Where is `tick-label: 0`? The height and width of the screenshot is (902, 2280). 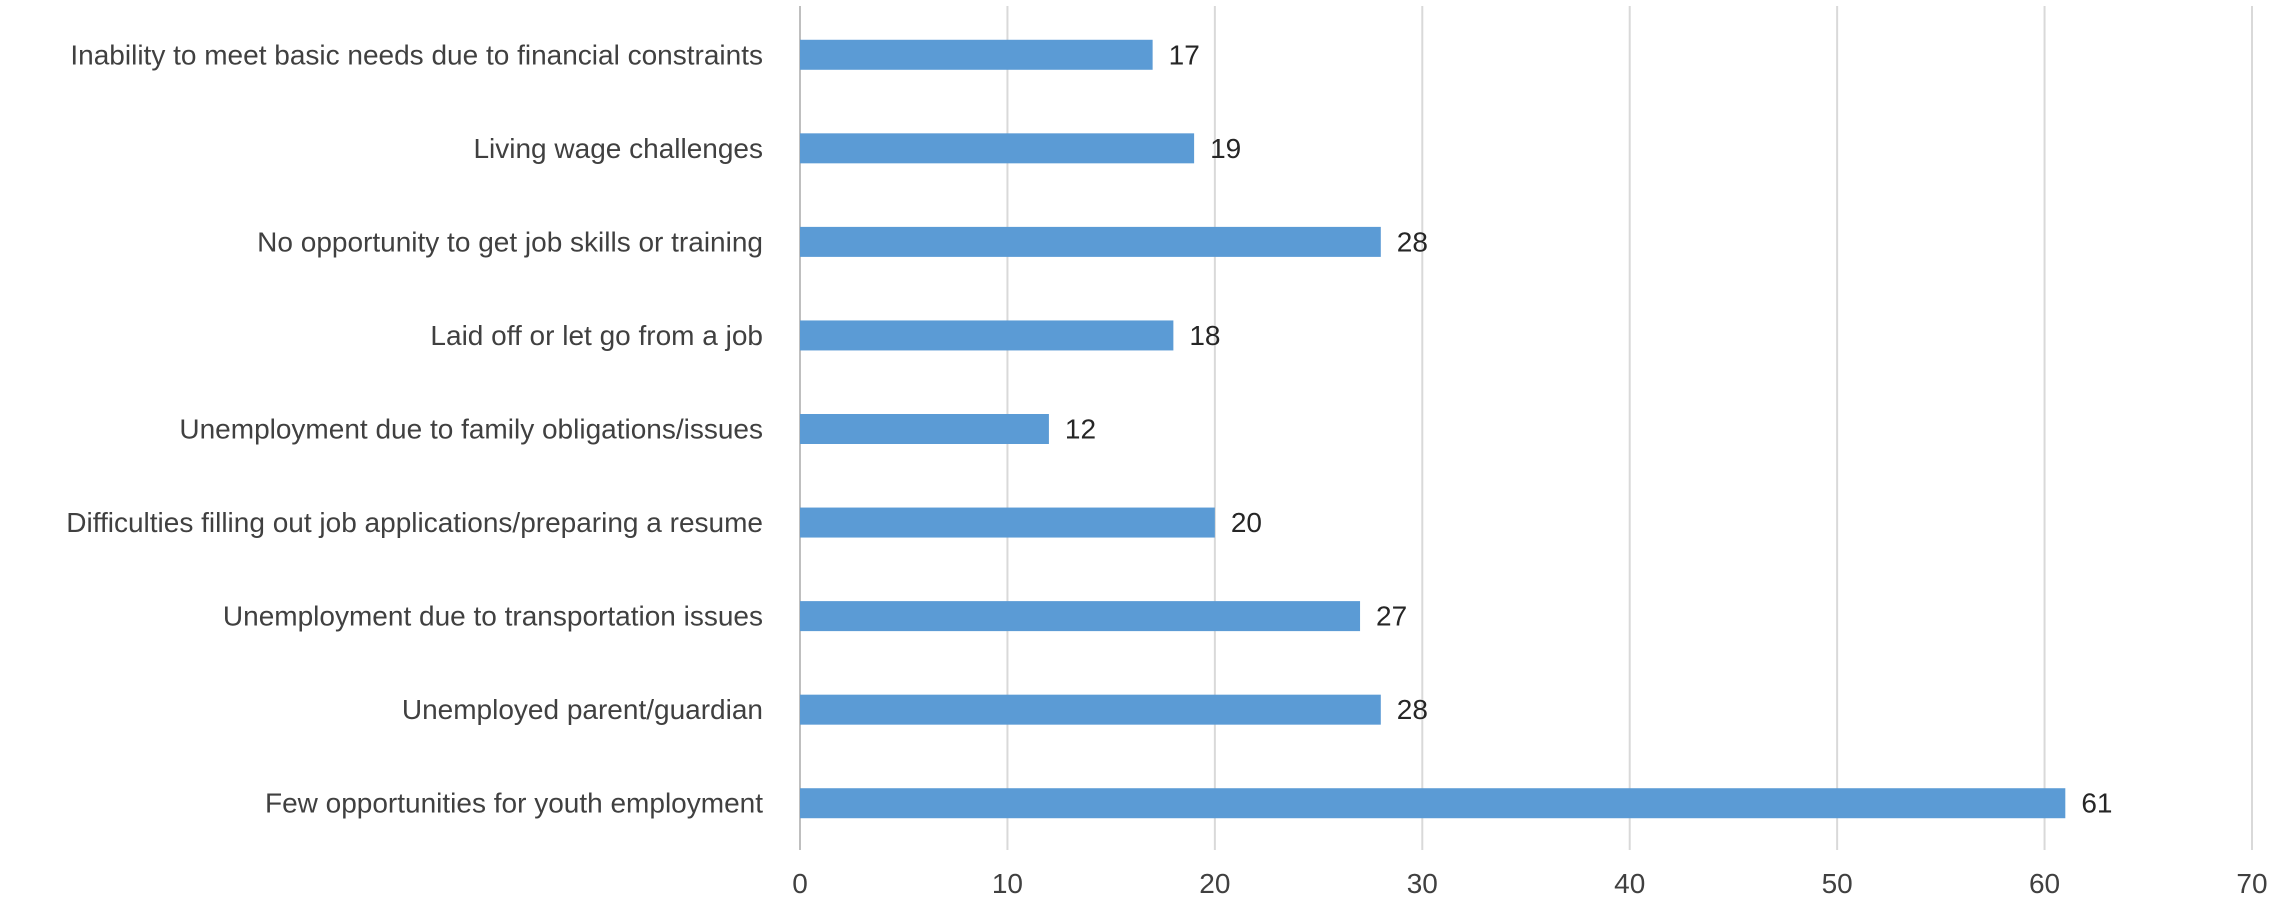 tick-label: 0 is located at coordinates (800, 883).